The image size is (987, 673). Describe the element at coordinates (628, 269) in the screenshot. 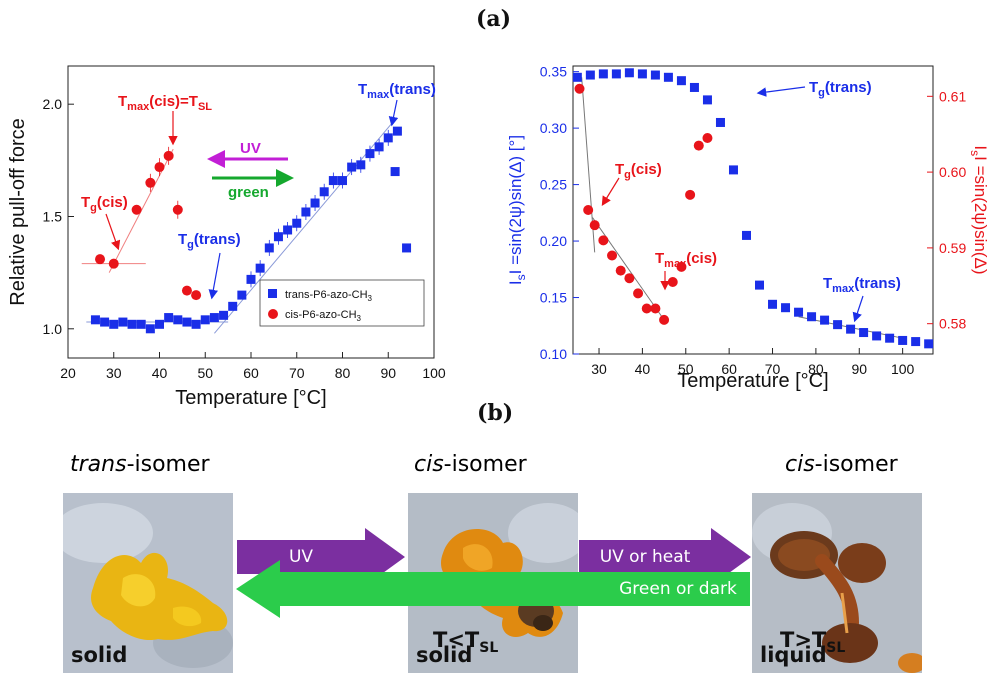

I see `fit-line` at that location.